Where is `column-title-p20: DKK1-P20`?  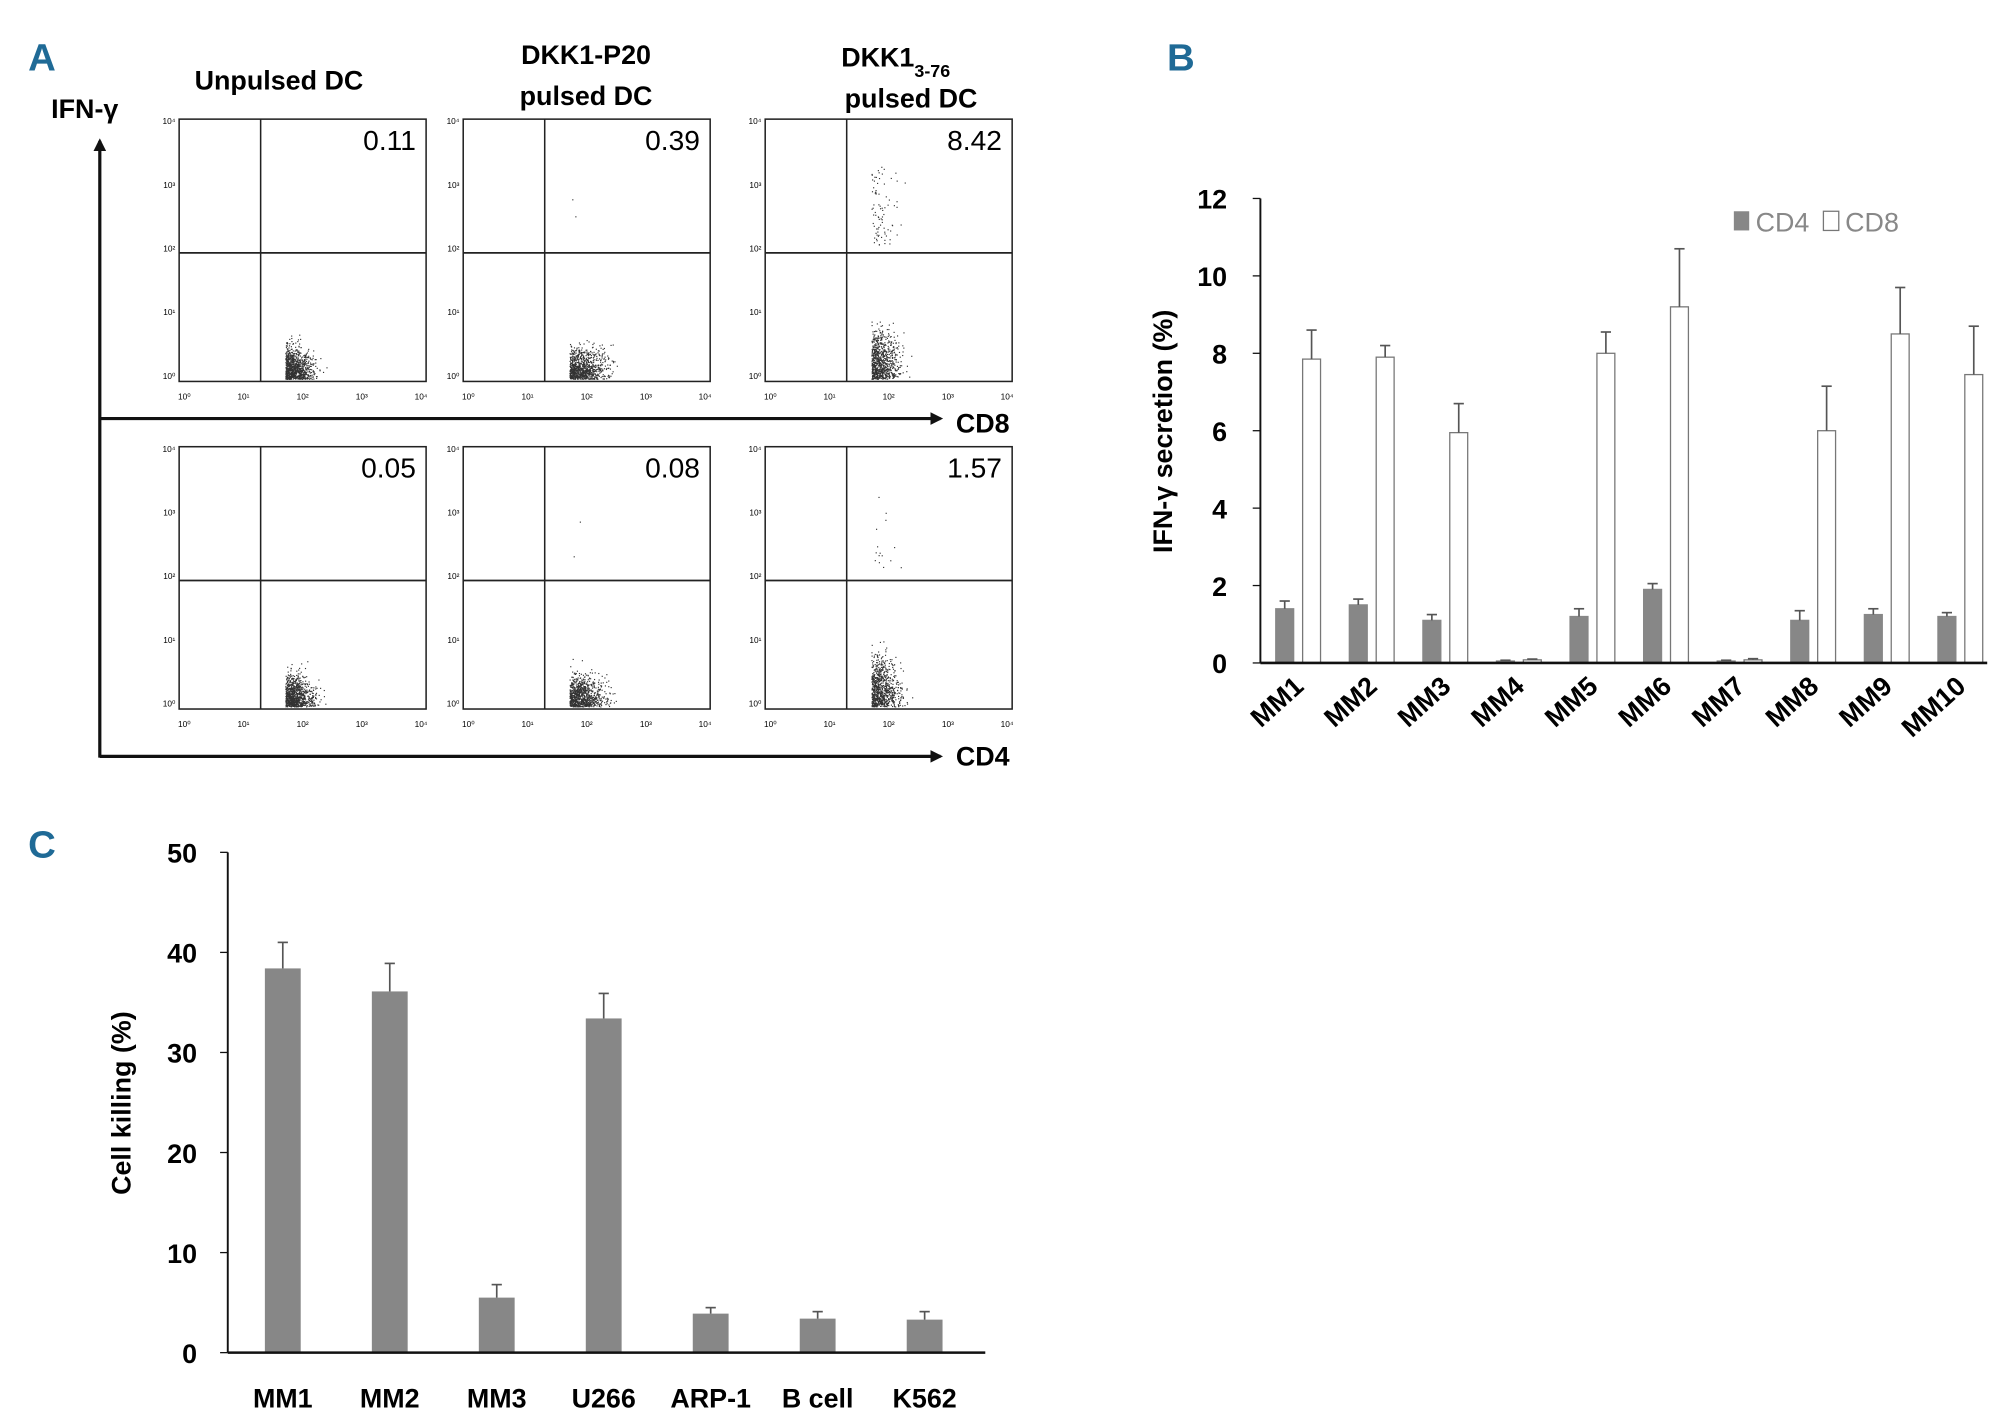
column-title-p20: DKK1-P20 is located at coordinates (586, 55).